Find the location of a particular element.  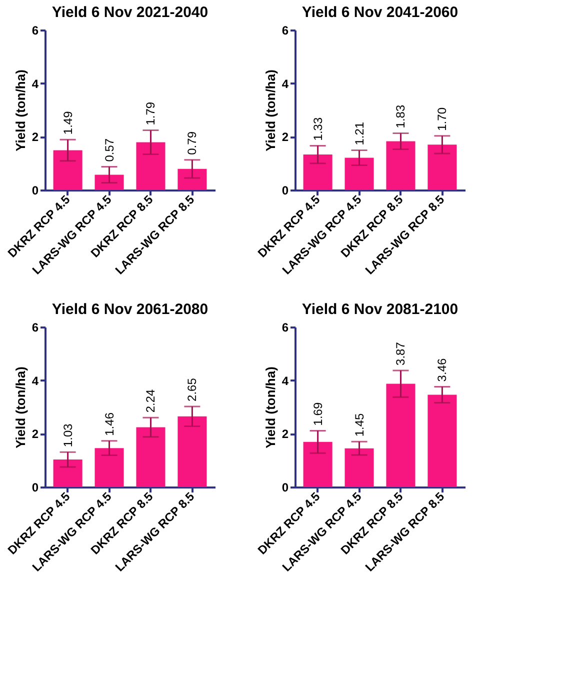

data-label: 1.69 is located at coordinates (317, 414).